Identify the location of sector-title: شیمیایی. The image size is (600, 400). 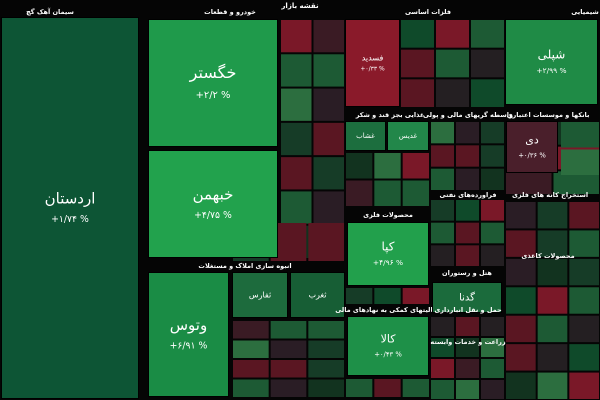
(585, 12).